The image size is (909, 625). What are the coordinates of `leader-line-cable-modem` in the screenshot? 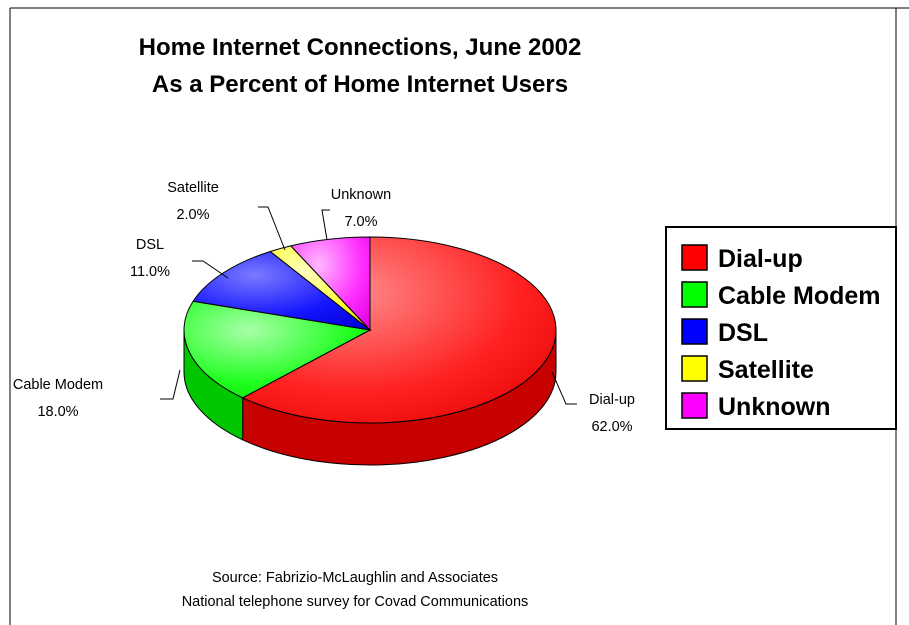 It's located at (170, 384).